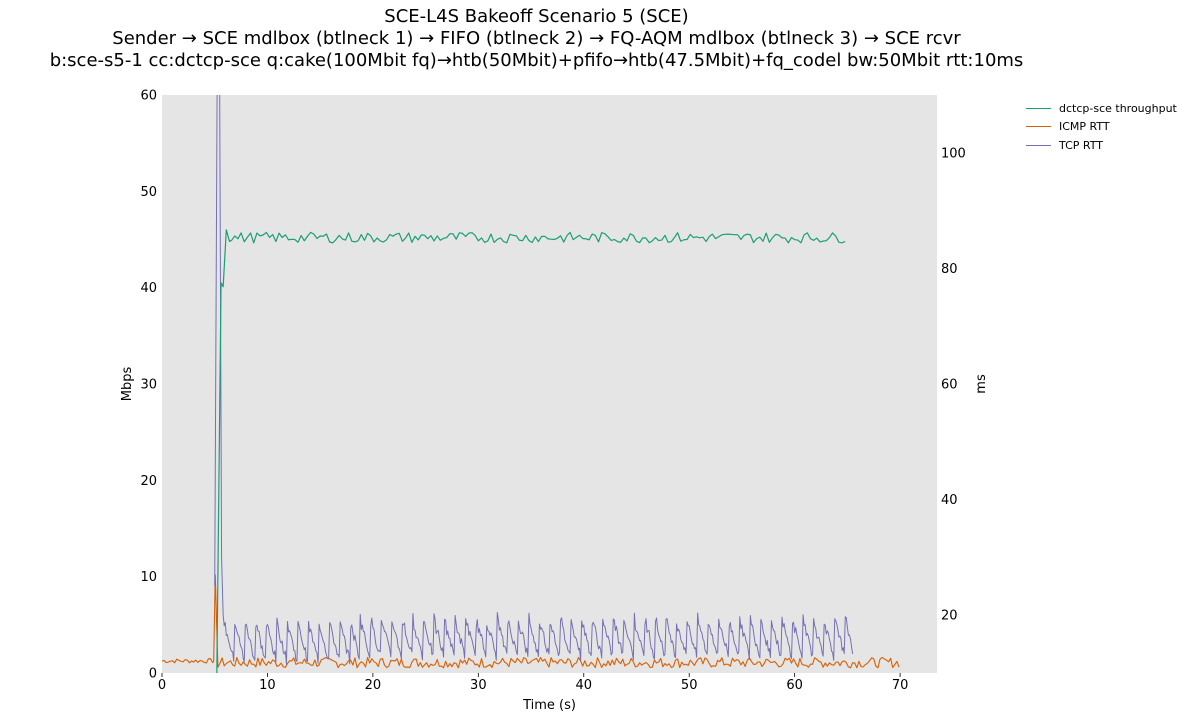 This screenshot has width=1198, height=721. I want to click on y-left-tick-label: 50, so click(148, 192).